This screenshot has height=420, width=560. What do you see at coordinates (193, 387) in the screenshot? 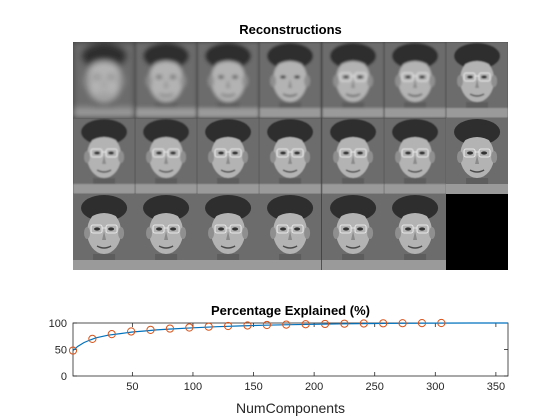
I see `x-tick-label: 100` at bounding box center [193, 387].